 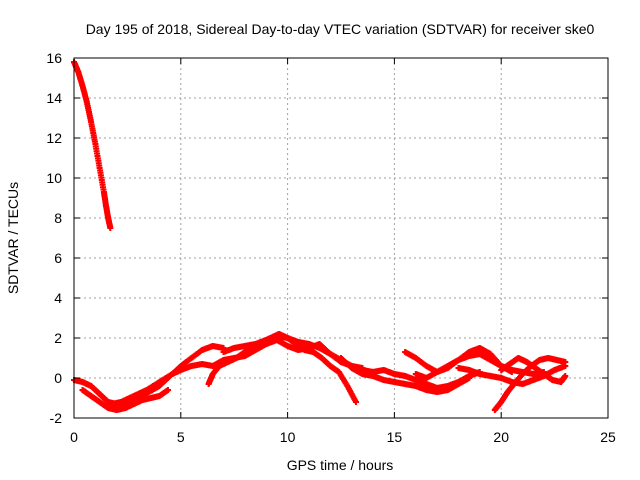 I want to click on y-tick-label: 4, so click(x=58, y=298).